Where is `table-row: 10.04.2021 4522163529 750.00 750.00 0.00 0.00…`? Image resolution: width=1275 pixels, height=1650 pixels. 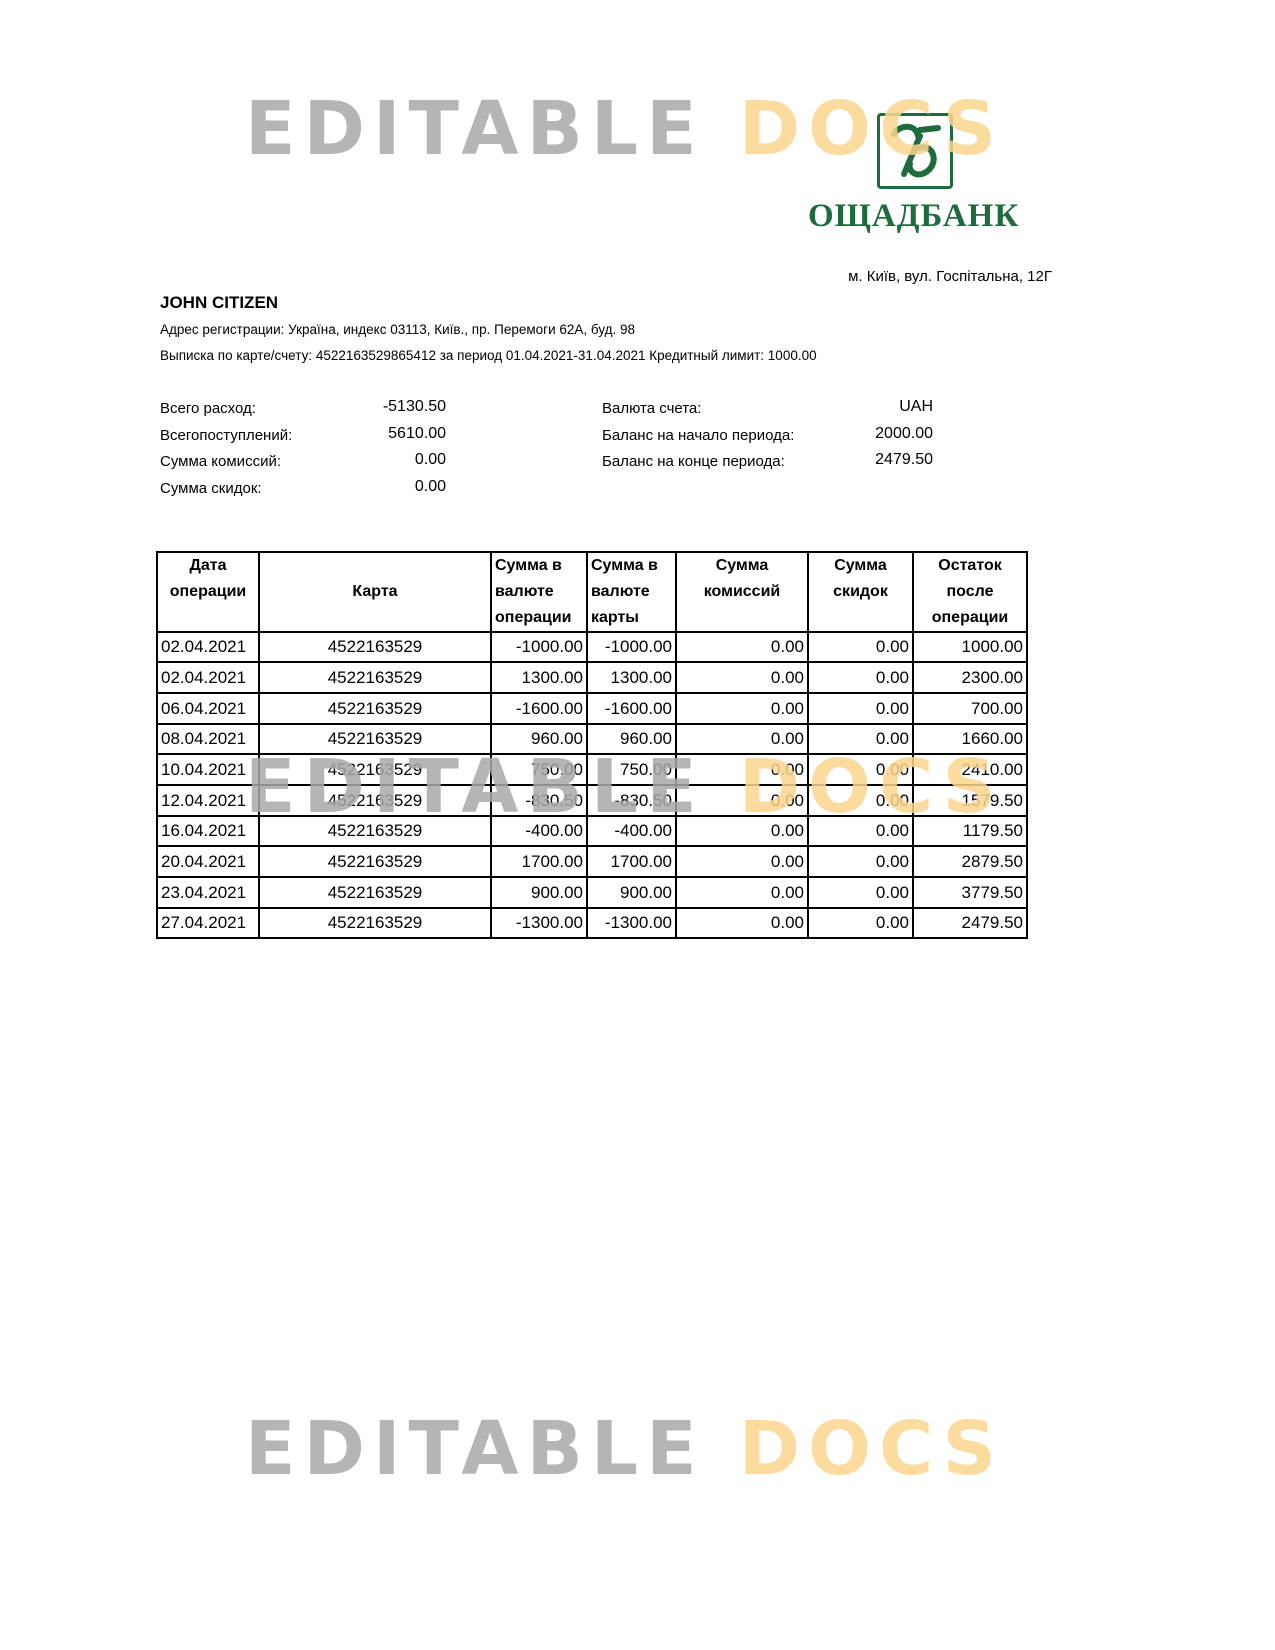 table-row: 10.04.2021 4522163529 750.00 750.00 0.00 0.00… is located at coordinates (592, 769).